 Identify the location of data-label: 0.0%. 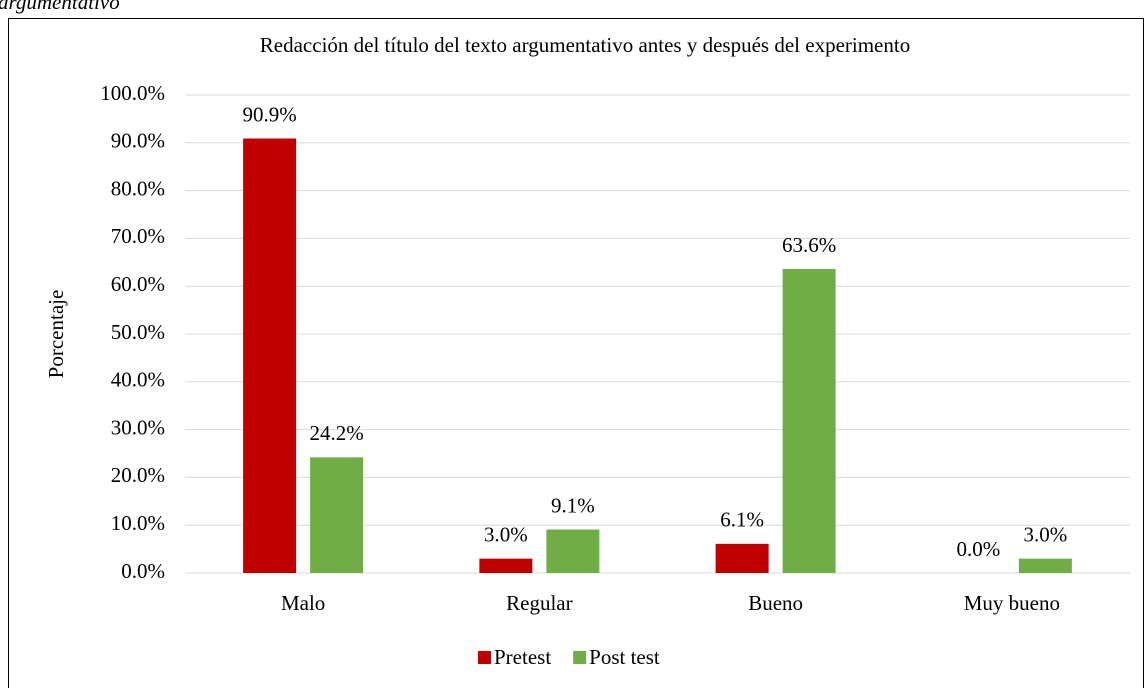
(979, 549).